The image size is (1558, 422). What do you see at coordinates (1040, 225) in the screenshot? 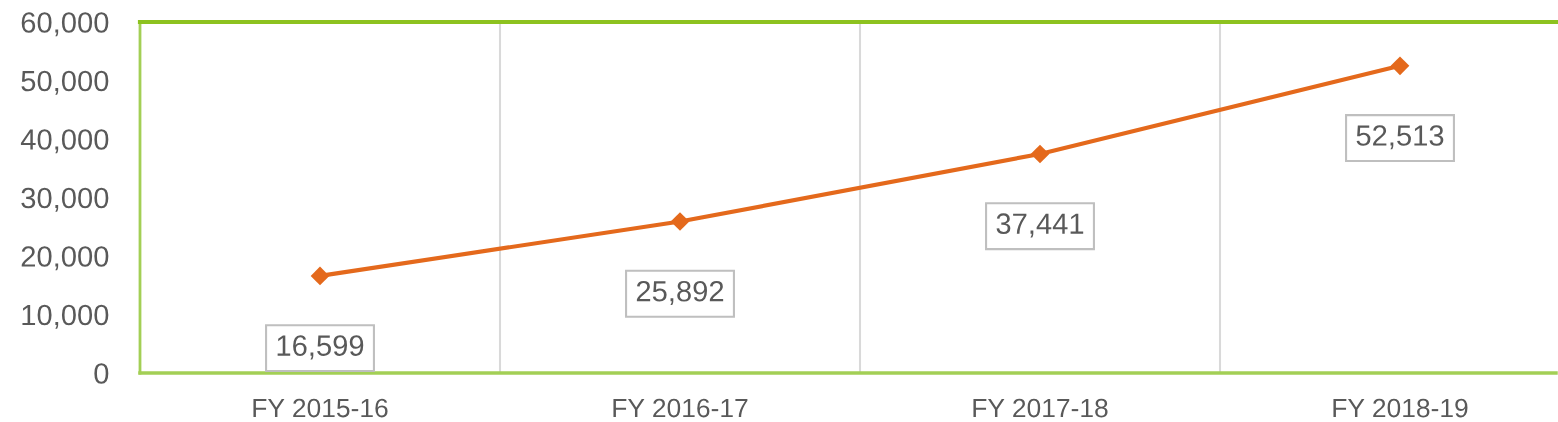
I see `data-label: 37,441` at bounding box center [1040, 225].